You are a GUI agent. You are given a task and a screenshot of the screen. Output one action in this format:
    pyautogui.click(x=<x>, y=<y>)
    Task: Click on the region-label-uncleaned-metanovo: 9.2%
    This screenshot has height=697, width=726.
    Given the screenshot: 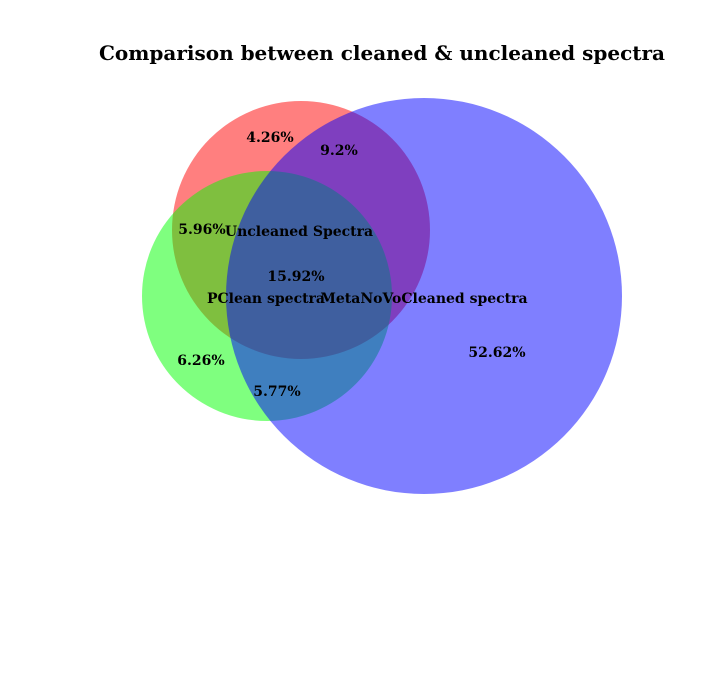 What is the action you would take?
    pyautogui.click(x=339, y=151)
    